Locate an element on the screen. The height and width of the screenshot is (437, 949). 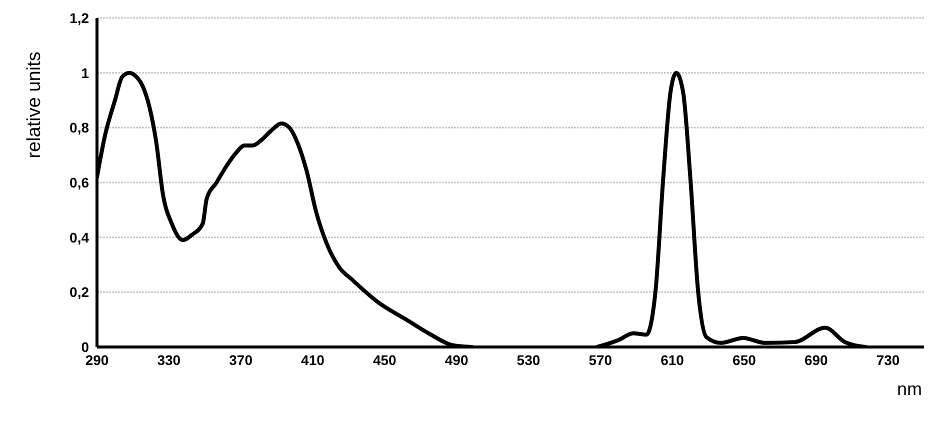
x-tick-label: 610 is located at coordinates (672, 360).